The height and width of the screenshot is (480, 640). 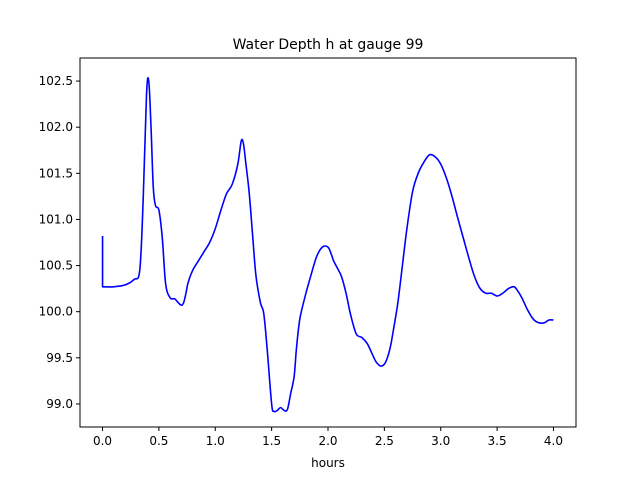 I want to click on y-tick-label: 102.0, so click(x=56, y=127).